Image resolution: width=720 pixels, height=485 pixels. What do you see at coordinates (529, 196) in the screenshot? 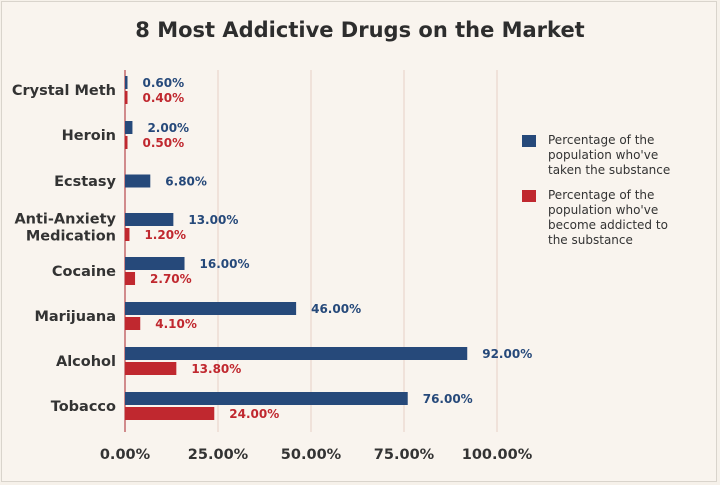
I see `legend-swatch-addicted` at bounding box center [529, 196].